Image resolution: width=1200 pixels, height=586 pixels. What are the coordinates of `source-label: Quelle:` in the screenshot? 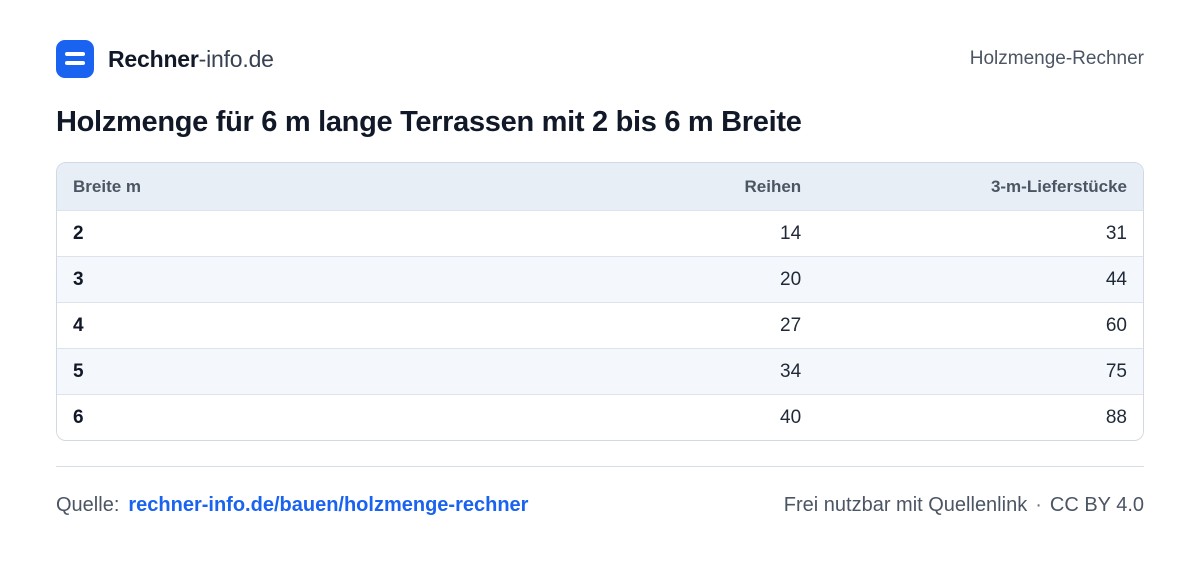 It's located at (88, 504).